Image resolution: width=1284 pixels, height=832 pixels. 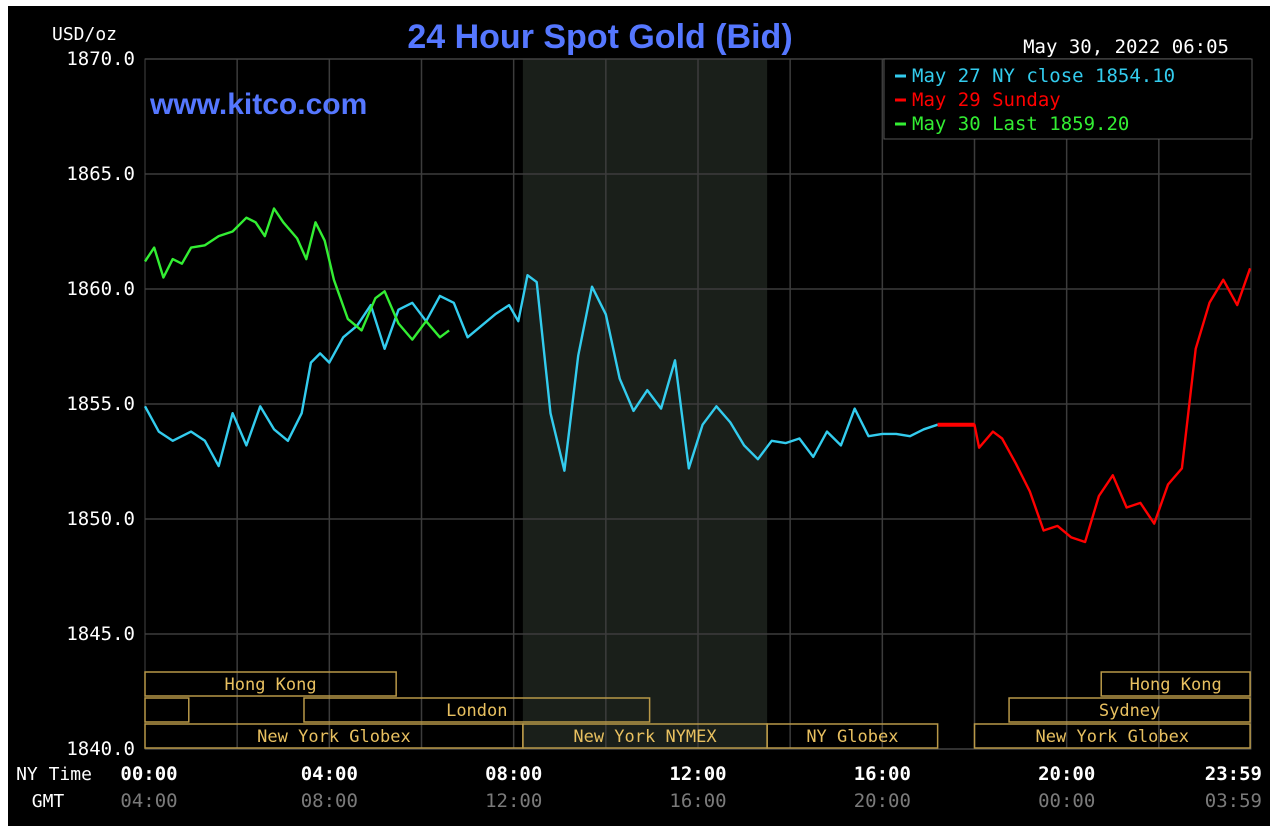 I want to click on y-tick-label-6: 1840.0, so click(x=100, y=749).